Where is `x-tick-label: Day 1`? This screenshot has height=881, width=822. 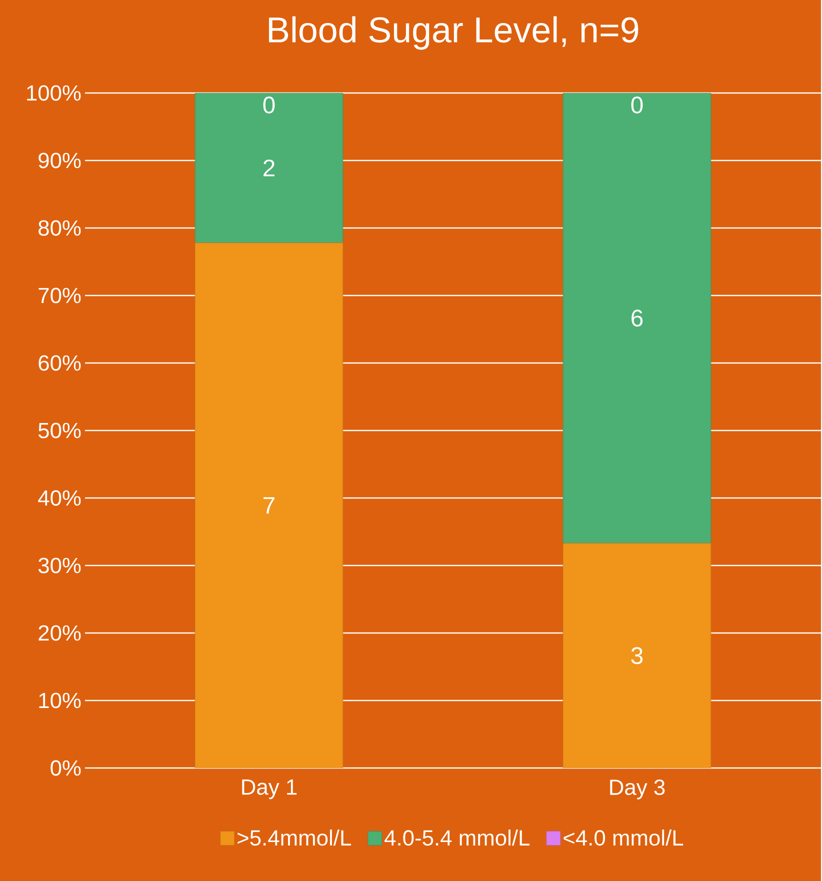 x-tick-label: Day 1 is located at coordinates (269, 790).